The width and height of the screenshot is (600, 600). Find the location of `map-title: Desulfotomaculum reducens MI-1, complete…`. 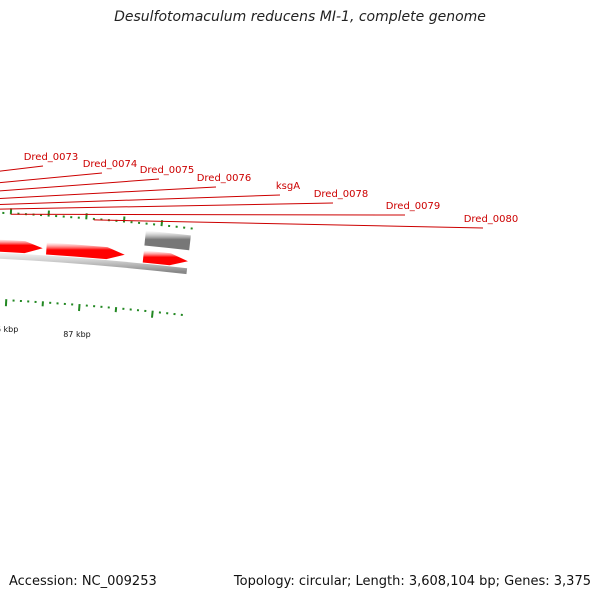

map-title: Desulfotomaculum reducens MI-1, complete… is located at coordinates (300, 17).